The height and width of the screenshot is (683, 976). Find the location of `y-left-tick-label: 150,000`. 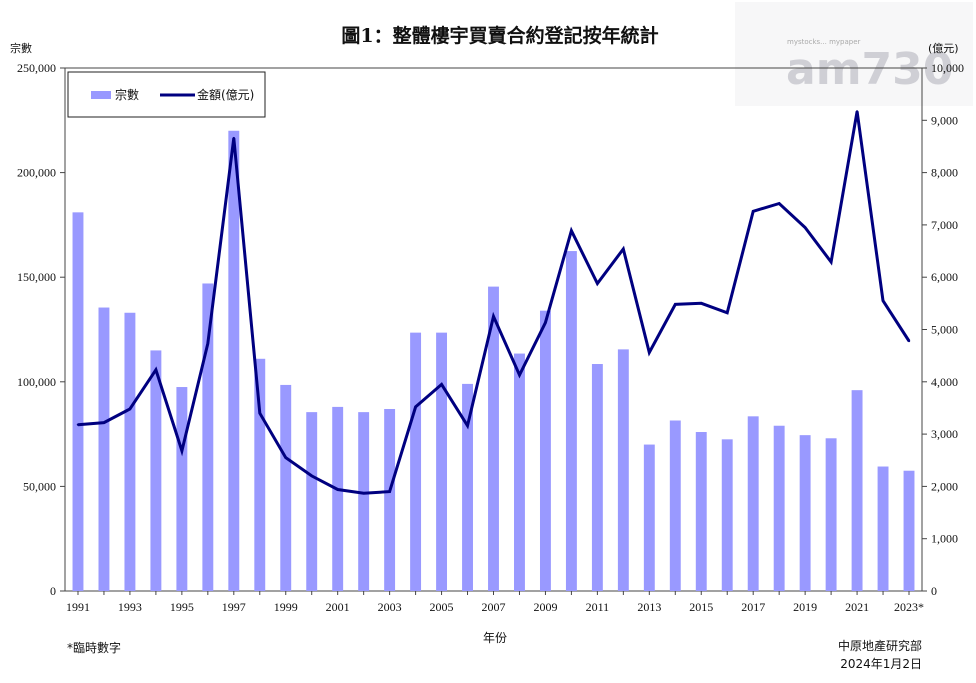

y-left-tick-label: 150,000 is located at coordinates (36, 277).